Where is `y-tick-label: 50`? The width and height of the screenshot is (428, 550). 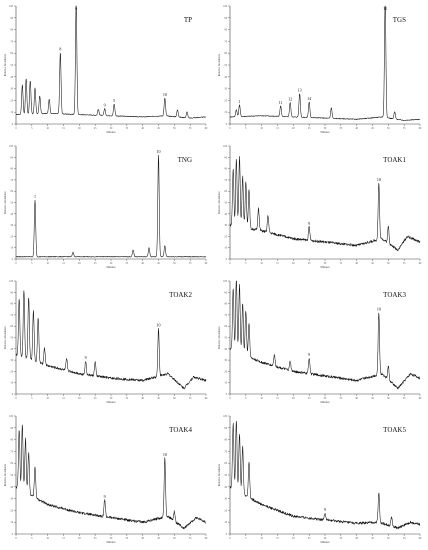 y-tick-label: 50 is located at coordinates (225, 338).